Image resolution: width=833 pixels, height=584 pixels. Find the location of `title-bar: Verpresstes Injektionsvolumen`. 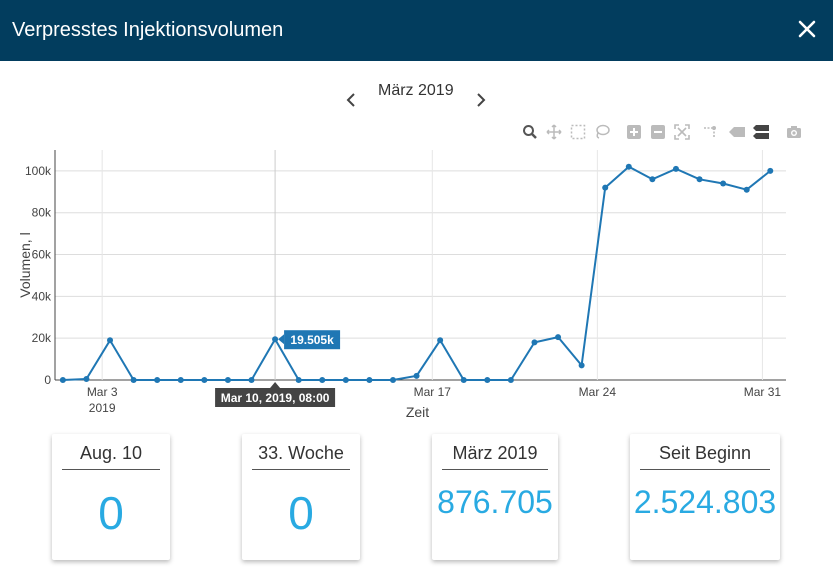

title-bar: Verpresstes Injektionsvolumen is located at coordinates (416, 30).